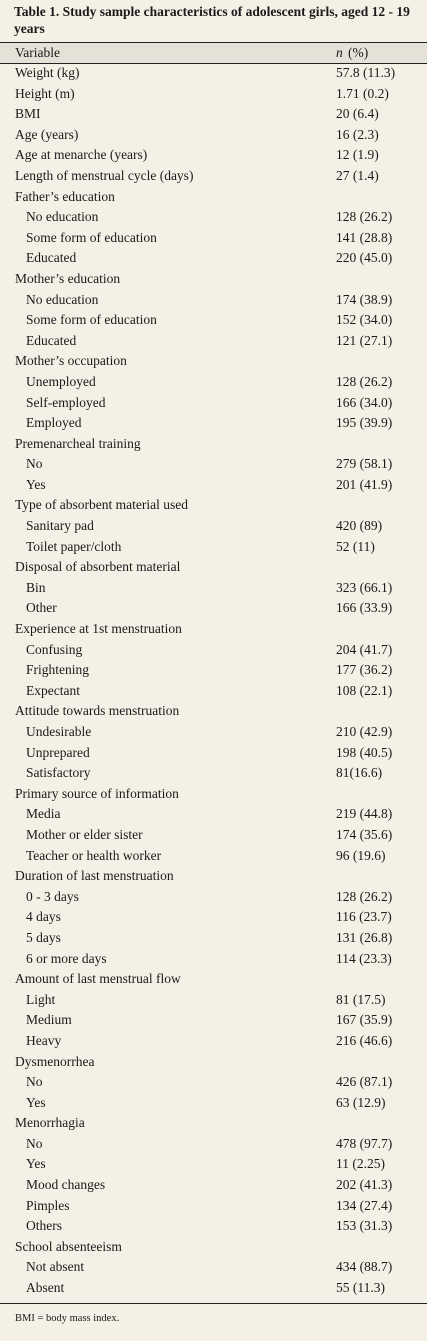  I want to click on row-label: Attitude towards menstruation, so click(97, 711).